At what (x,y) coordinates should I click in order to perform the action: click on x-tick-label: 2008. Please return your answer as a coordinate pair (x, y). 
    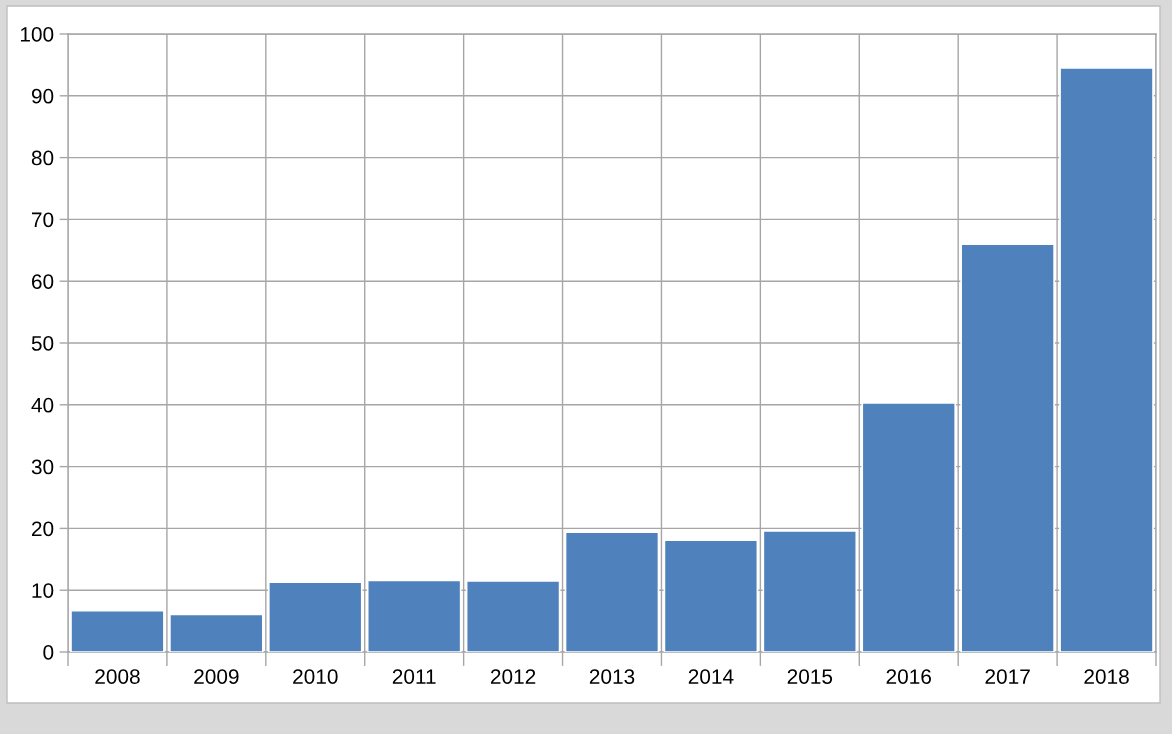
    Looking at the image, I should click on (117, 676).